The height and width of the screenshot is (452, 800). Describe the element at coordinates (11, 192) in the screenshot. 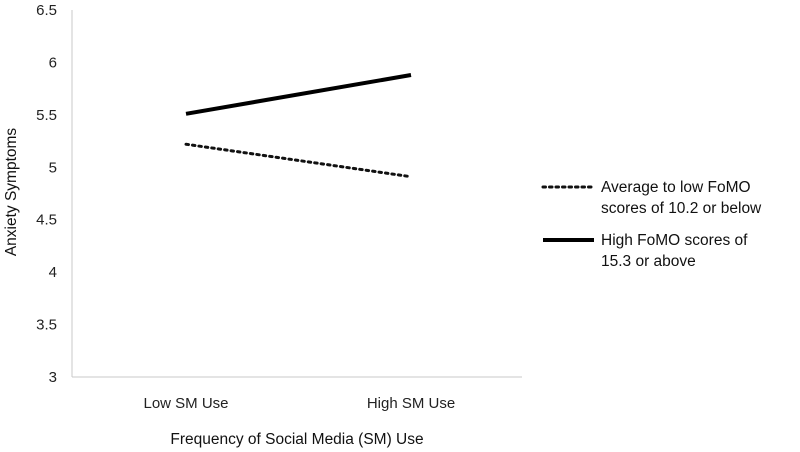

I see `y-axis-title: Anxiety Symptoms` at that location.